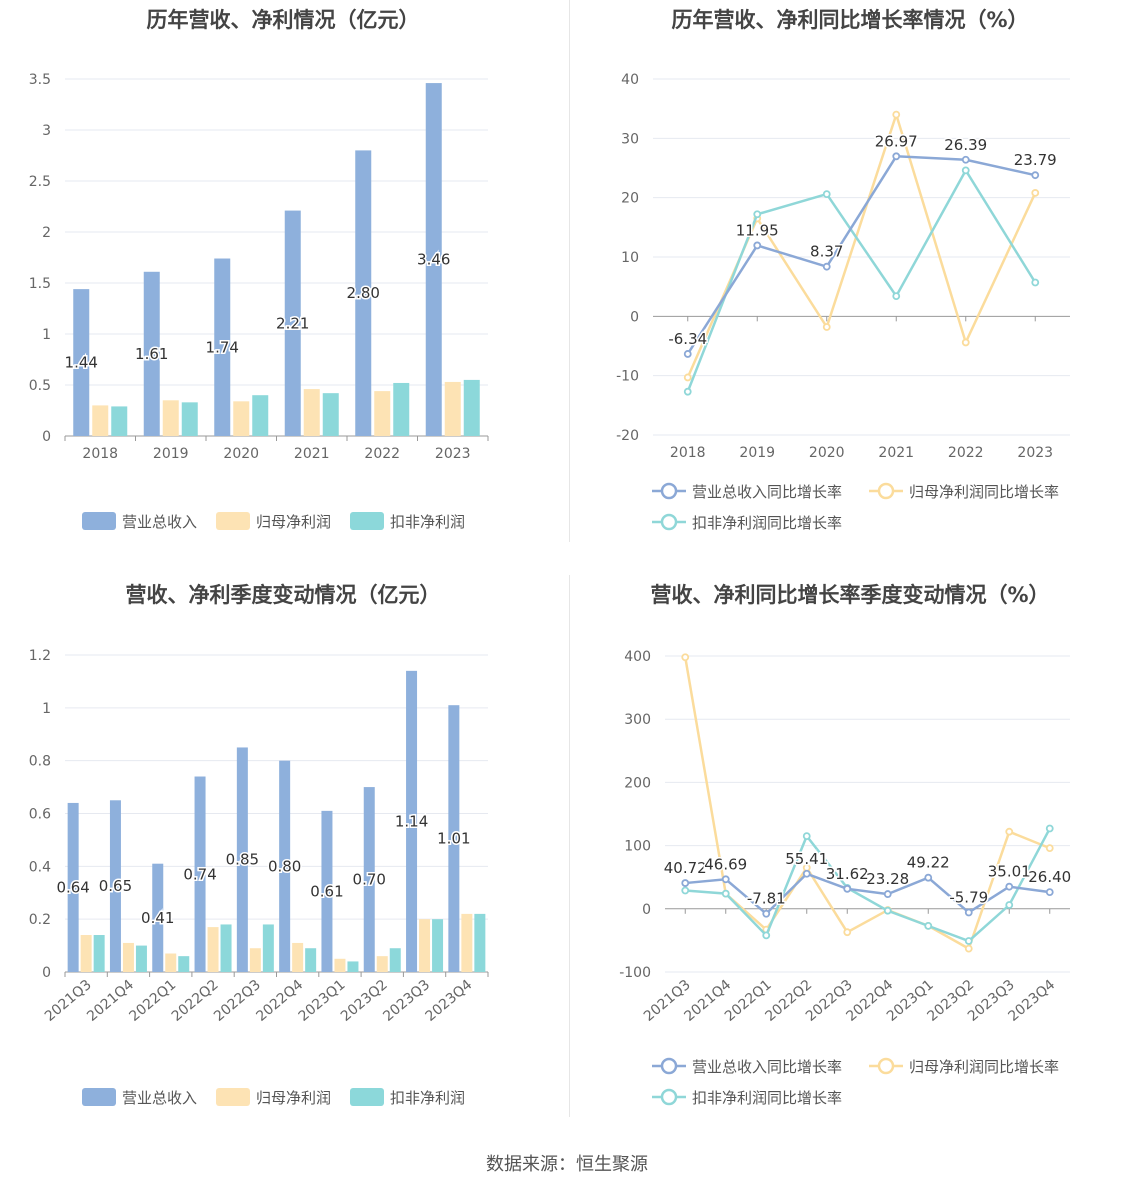 The image size is (1134, 1188). Describe the element at coordinates (46, 973) in the screenshot. I see `y-tick-label: 0` at that location.